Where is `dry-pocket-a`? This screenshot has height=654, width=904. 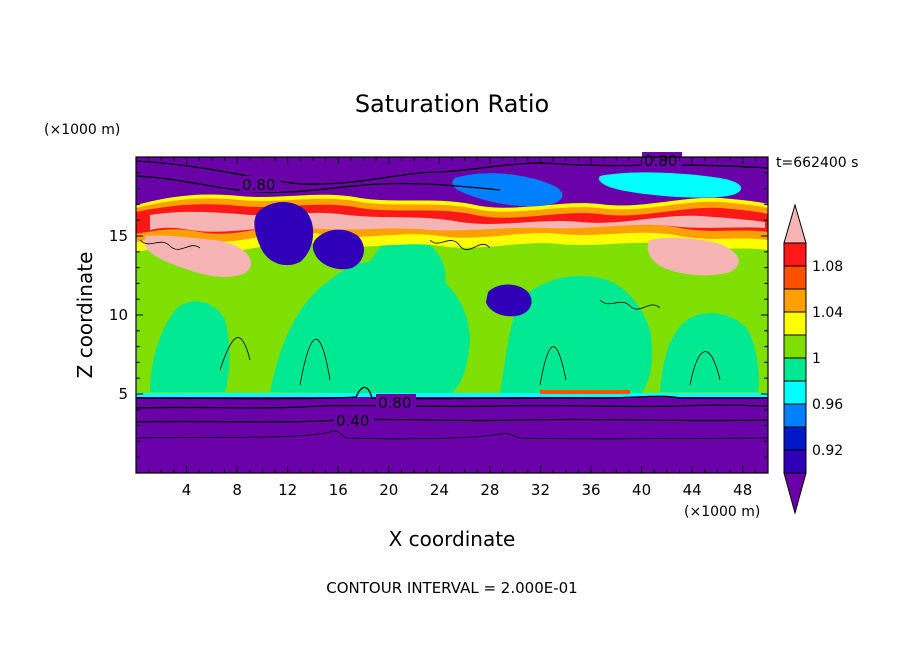
dry-pocket-a is located at coordinates (284, 233).